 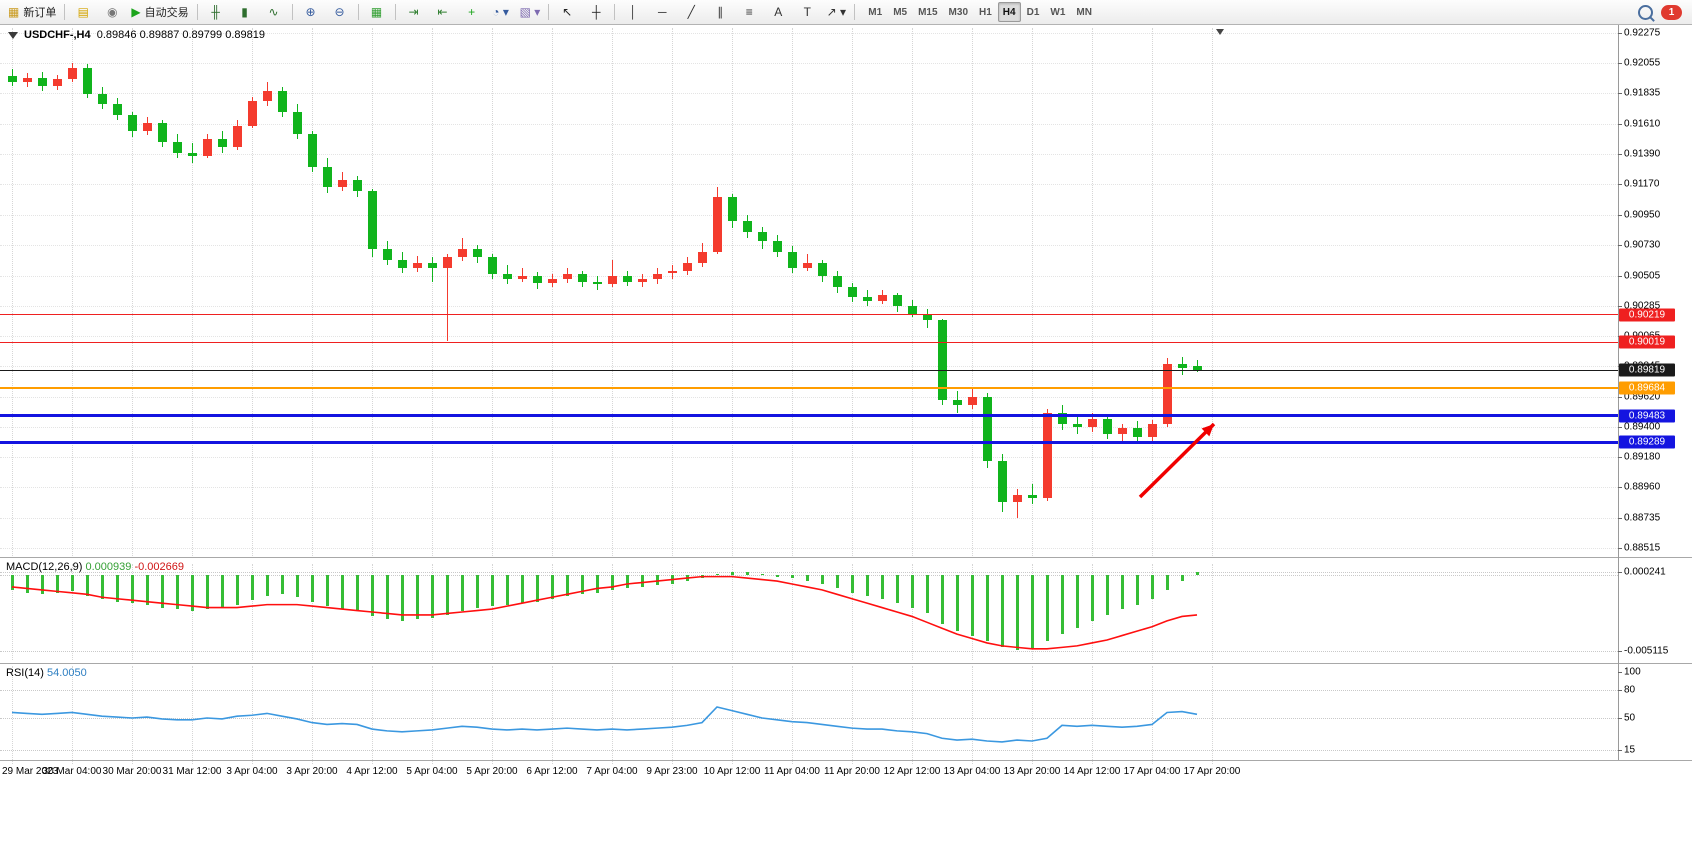 I want to click on text-icon: A, so click(x=778, y=12).